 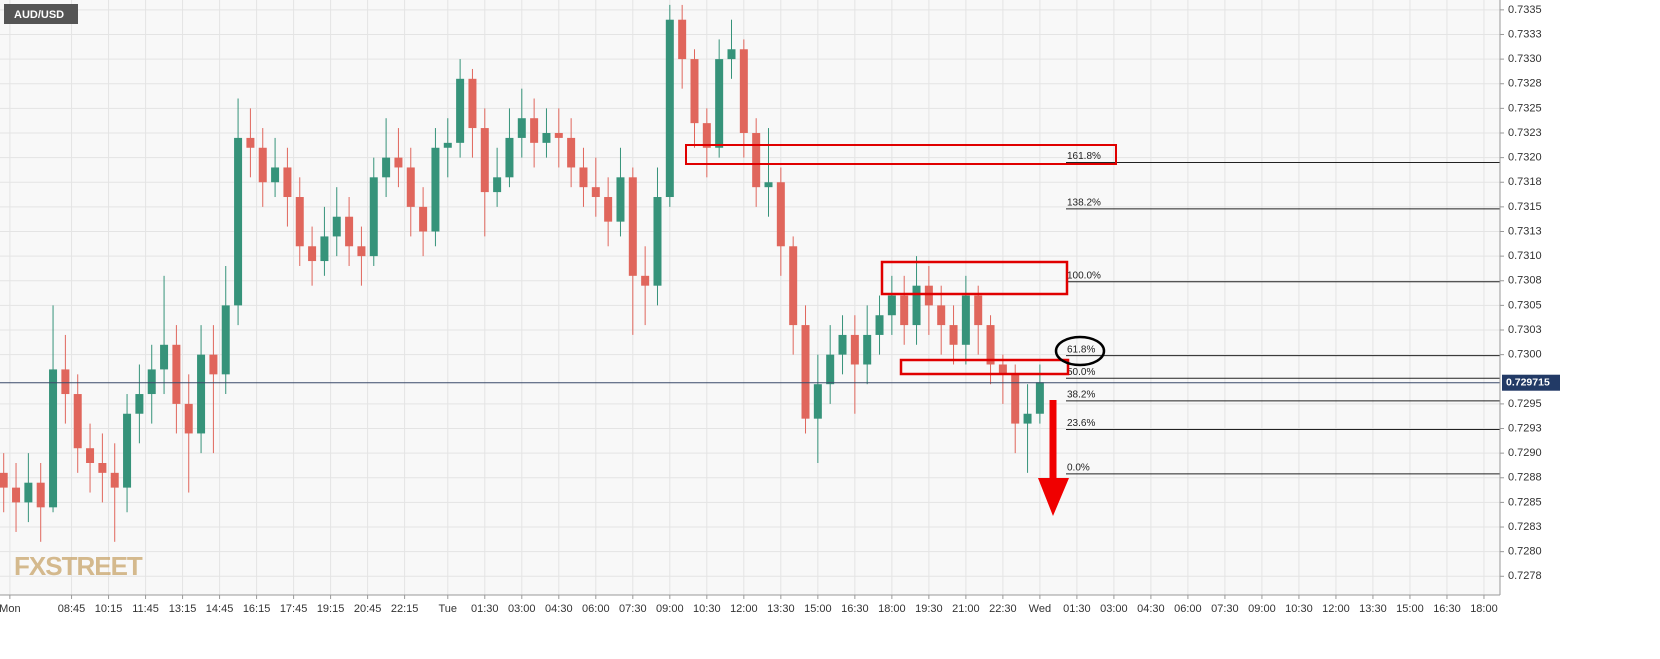 What do you see at coordinates (1525, 231) in the screenshot?
I see `y-tick-label: 0.7313` at bounding box center [1525, 231].